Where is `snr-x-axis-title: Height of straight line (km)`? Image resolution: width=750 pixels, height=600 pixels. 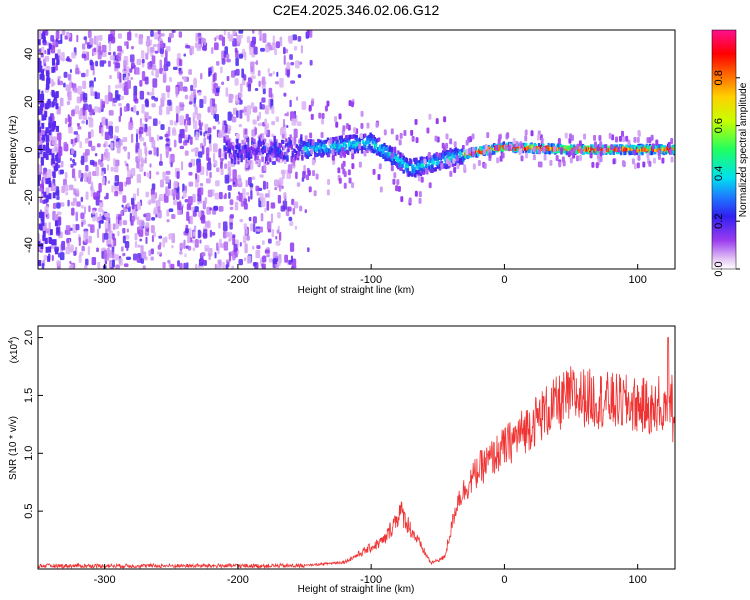 snr-x-axis-title: Height of straight line (km) is located at coordinates (356, 589).